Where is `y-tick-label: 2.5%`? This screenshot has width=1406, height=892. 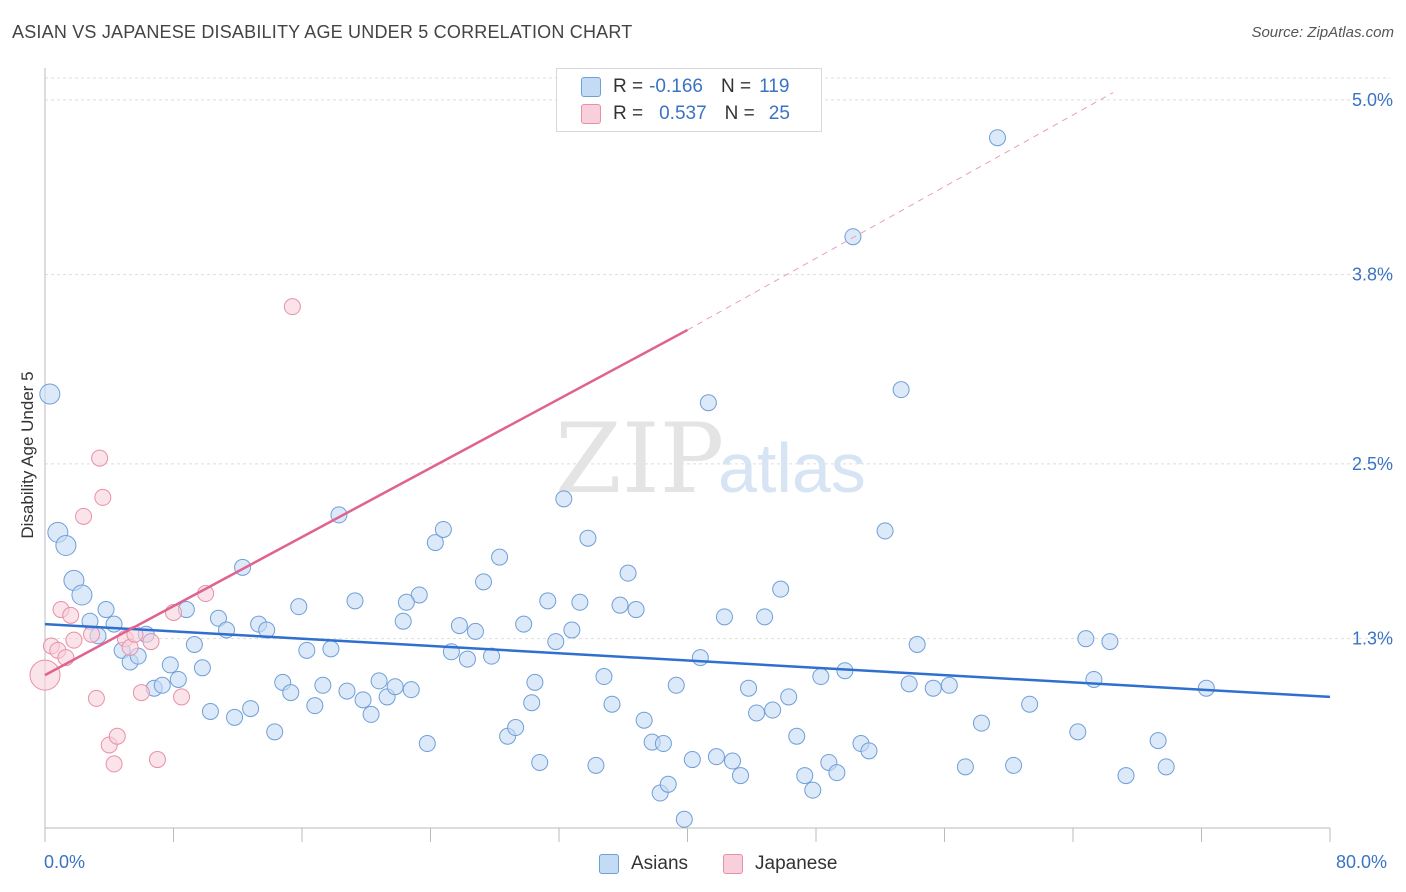
y-tick-label: 2.5% is located at coordinates (1372, 464).